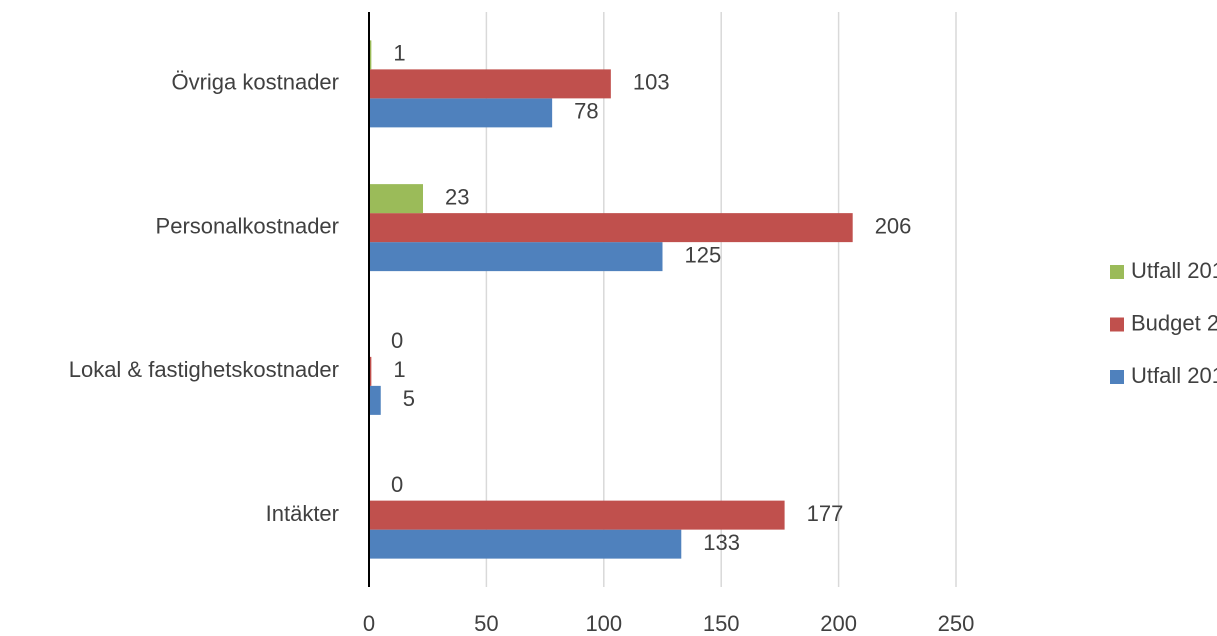 The height and width of the screenshot is (636, 1217). I want to click on legend-label: Utfall 2017, so click(1174, 270).